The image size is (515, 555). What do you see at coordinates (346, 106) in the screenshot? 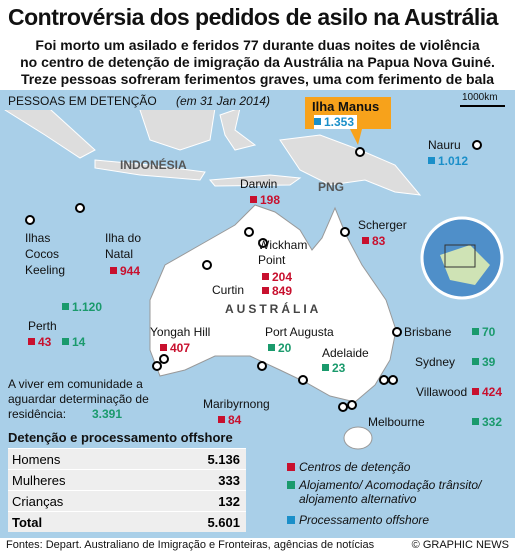
I see `location-name: Ilha Manus` at bounding box center [346, 106].